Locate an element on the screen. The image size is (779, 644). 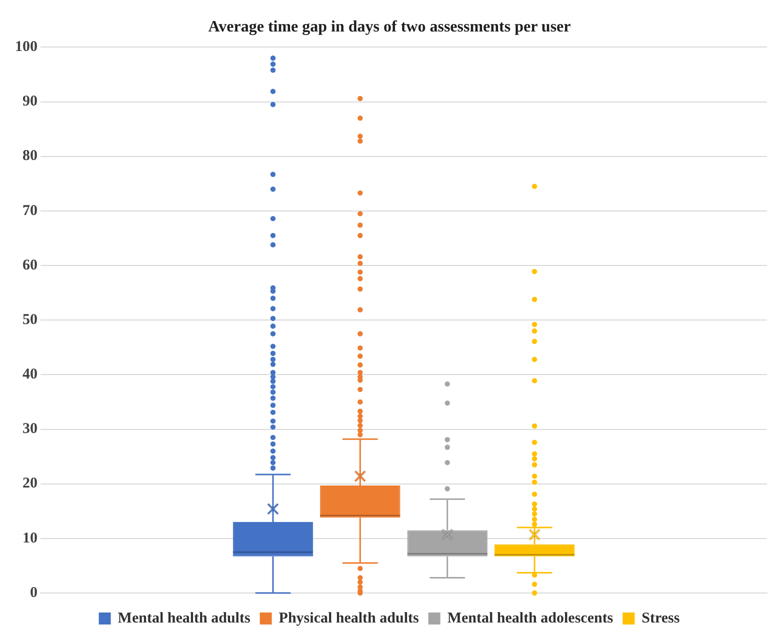
legend-label: Stress is located at coordinates (661, 618).